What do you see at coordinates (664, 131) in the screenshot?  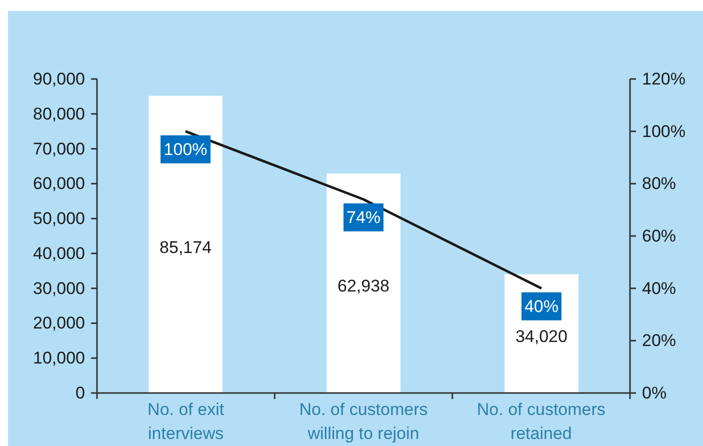 I see `y2-tick-label: 100%` at bounding box center [664, 131].